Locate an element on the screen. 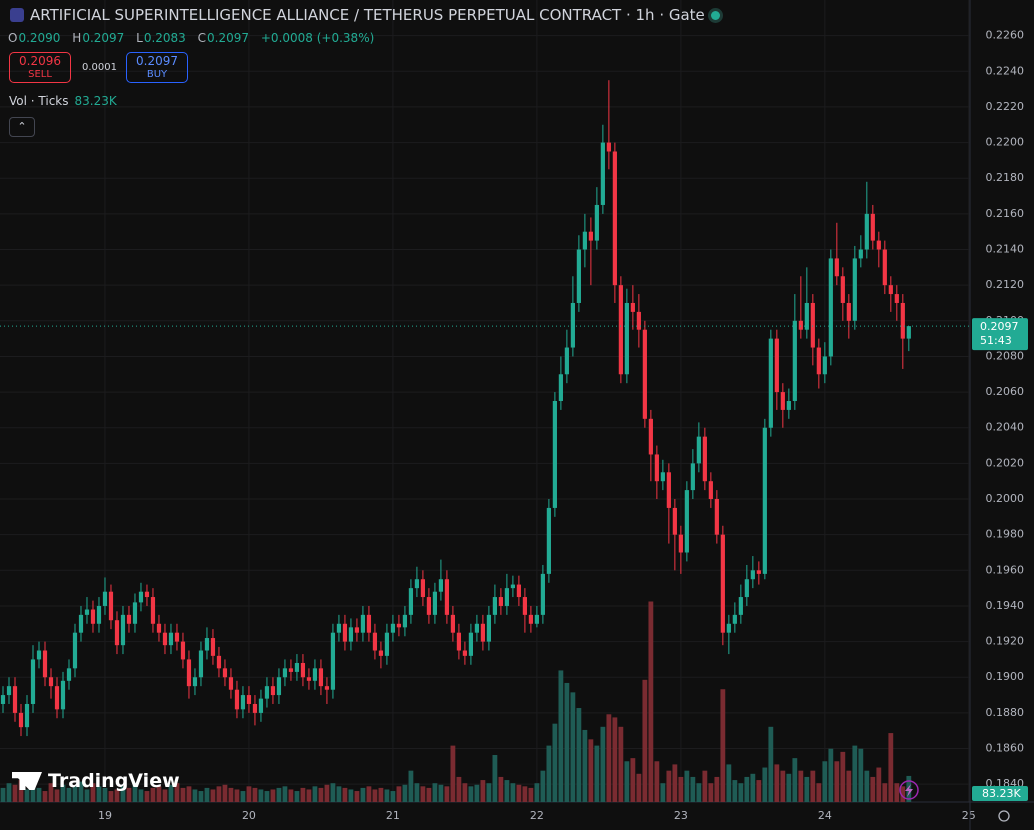 The width and height of the screenshot is (1034, 830). sell-button: 0.2096 SELL is located at coordinates (40, 67).